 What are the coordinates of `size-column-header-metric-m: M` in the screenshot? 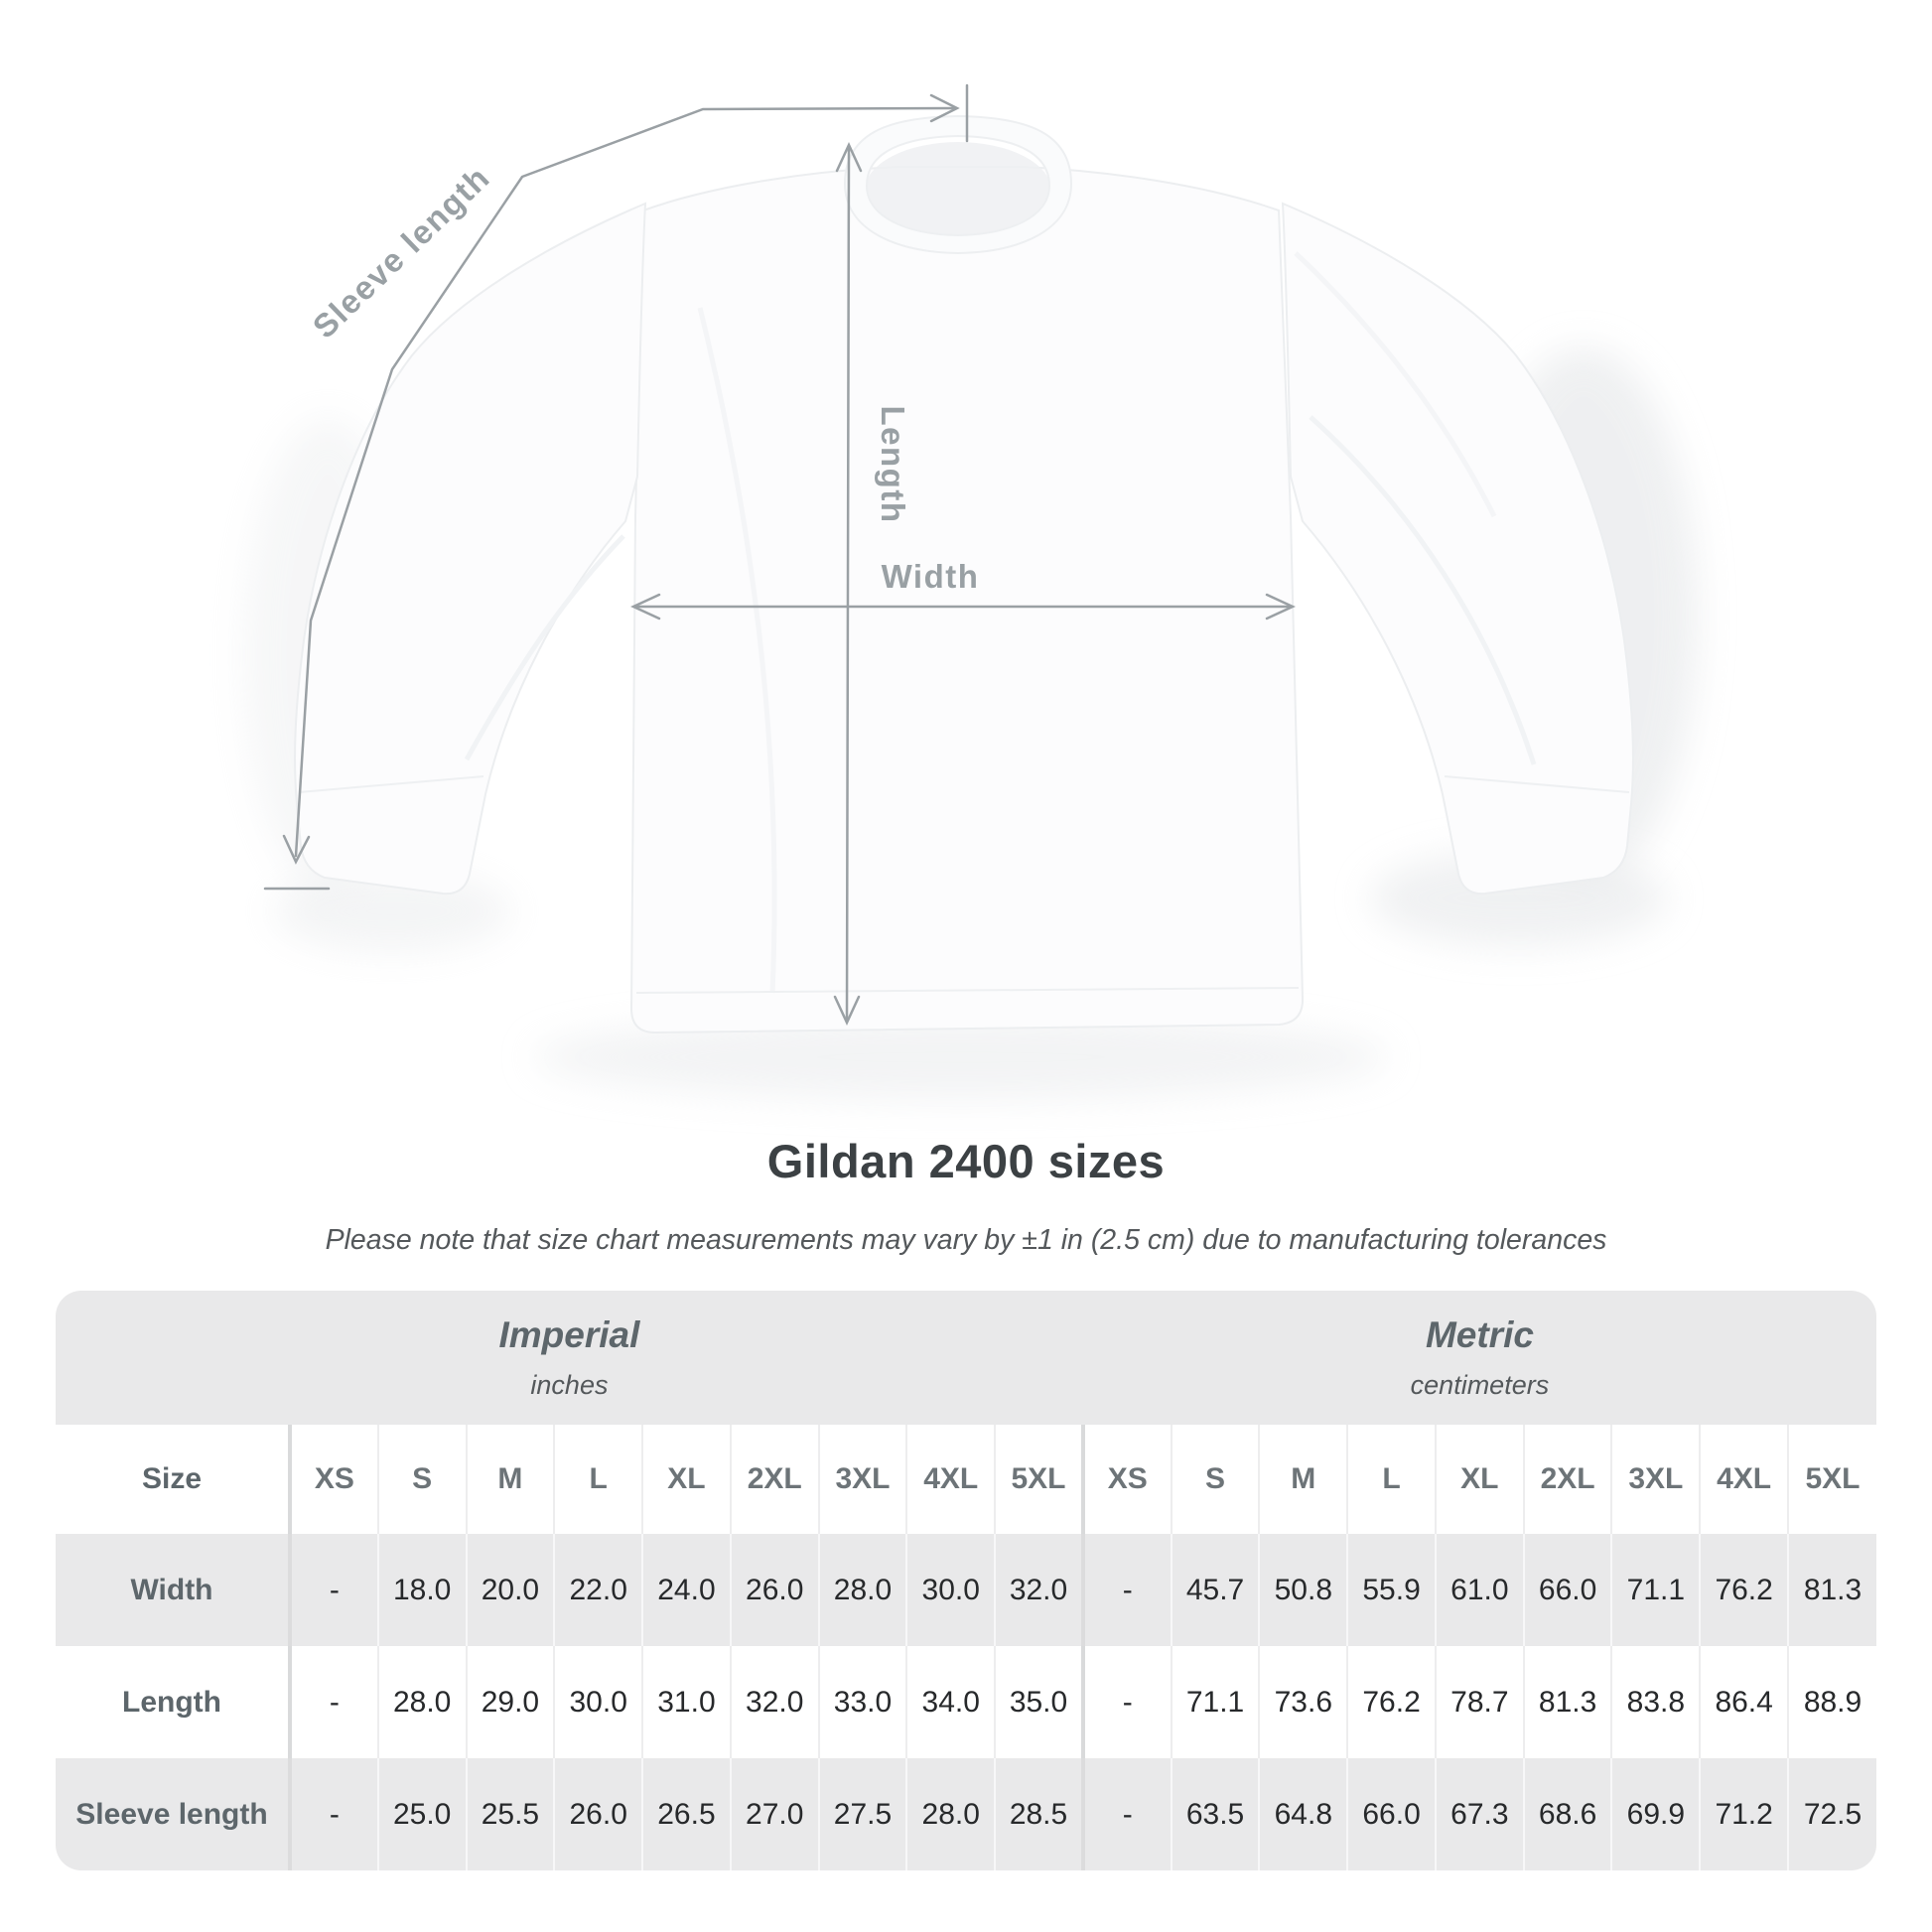 It's located at (1303, 1480).